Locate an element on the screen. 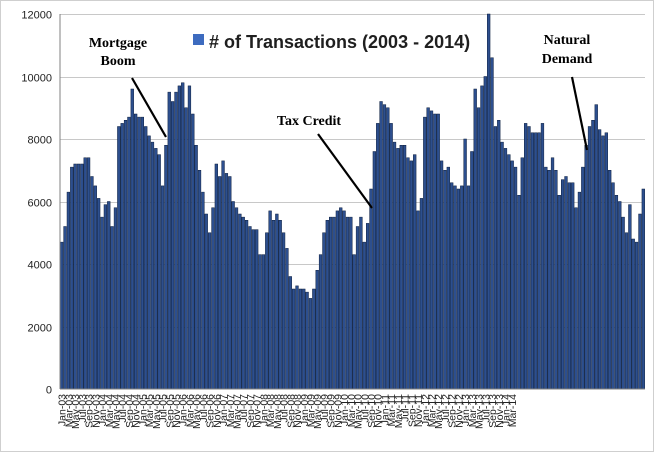 Image resolution: width=655 pixels, height=453 pixels. x-tick-label-sep-04: Sep-04 is located at coordinates (130, 411).